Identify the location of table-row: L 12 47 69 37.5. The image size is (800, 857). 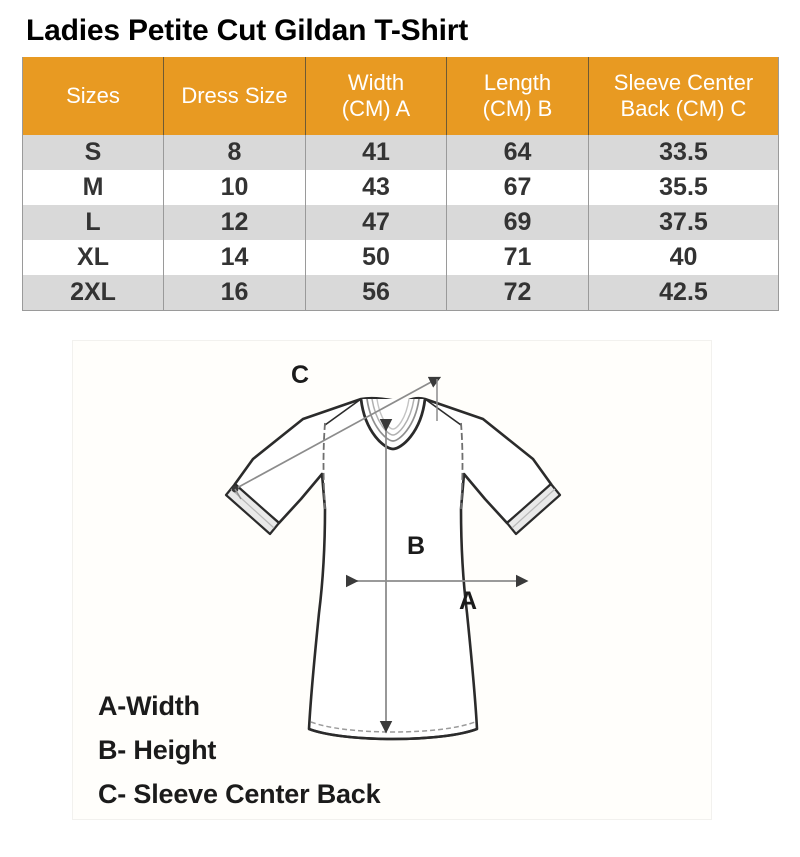
(400, 222).